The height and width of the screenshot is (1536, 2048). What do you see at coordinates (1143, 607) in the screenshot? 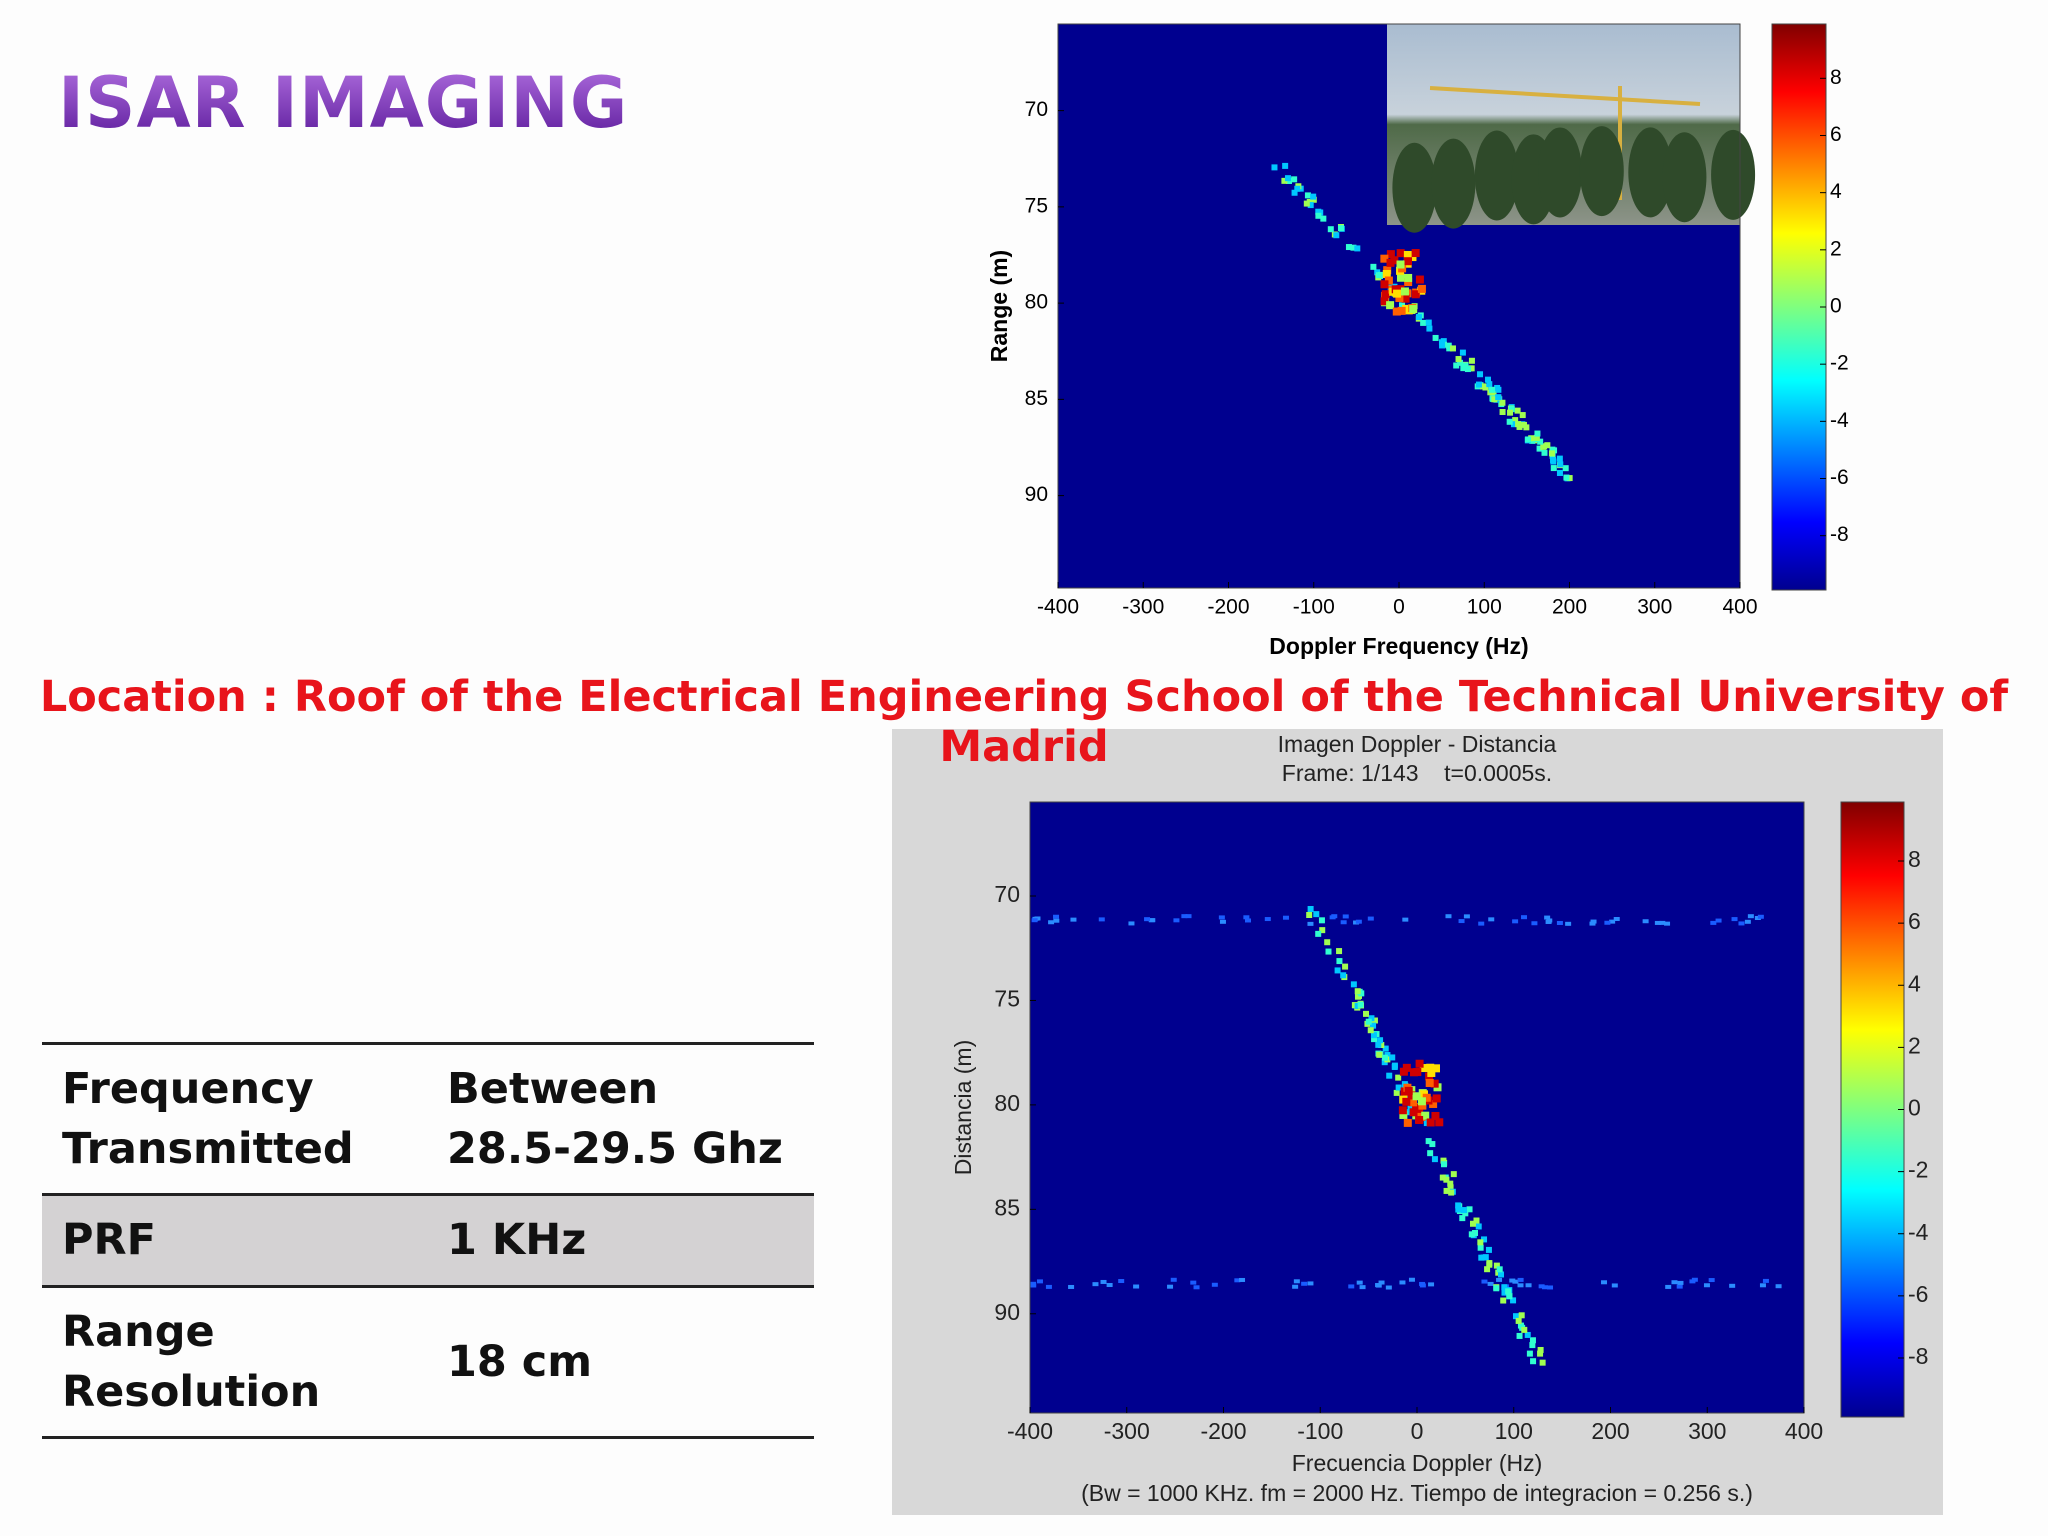
I see `x-tick-label: -300` at bounding box center [1143, 607].